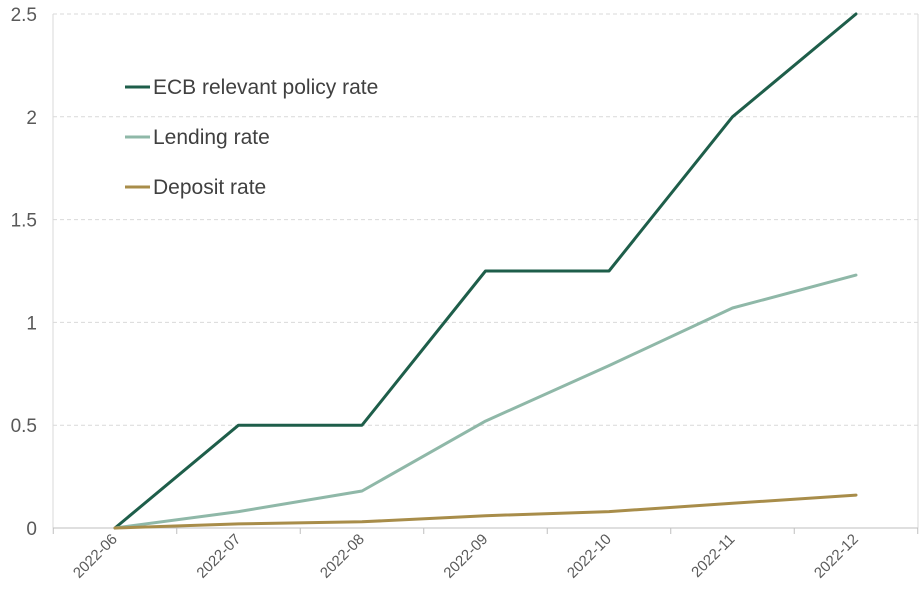  I want to click on y-axis-tick-labels: 0 0.5 1 1.5 2 2.5, so click(24, 272).